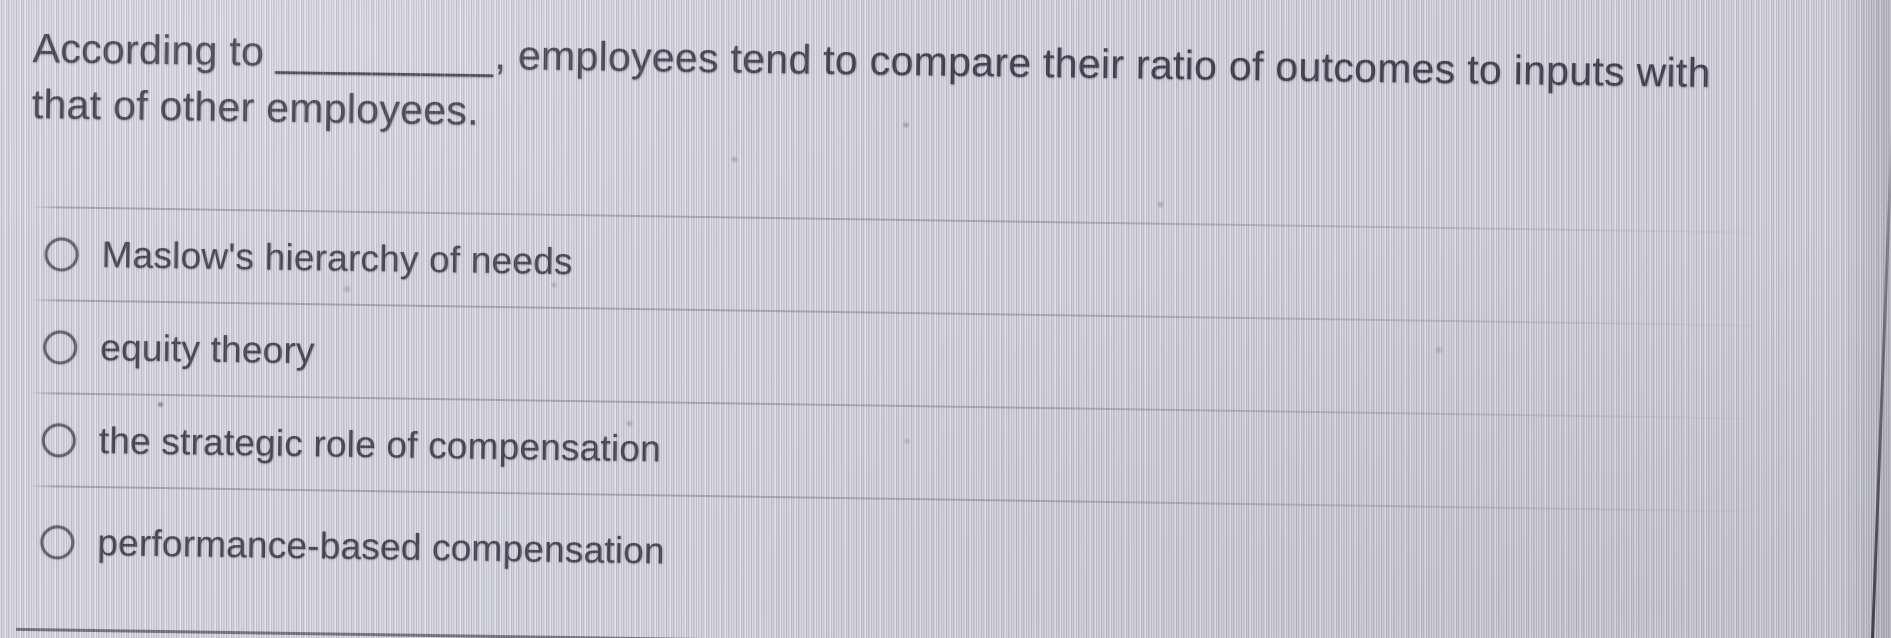 The height and width of the screenshot is (638, 1891). Describe the element at coordinates (337, 257) in the screenshot. I see `answer-option-label: Maslow's hierarchy of needs` at that location.